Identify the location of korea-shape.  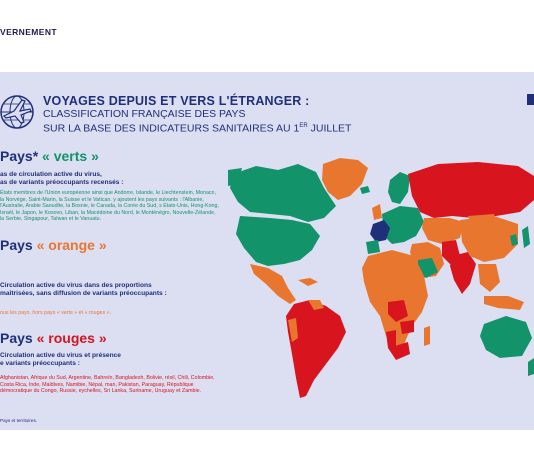
(514, 240).